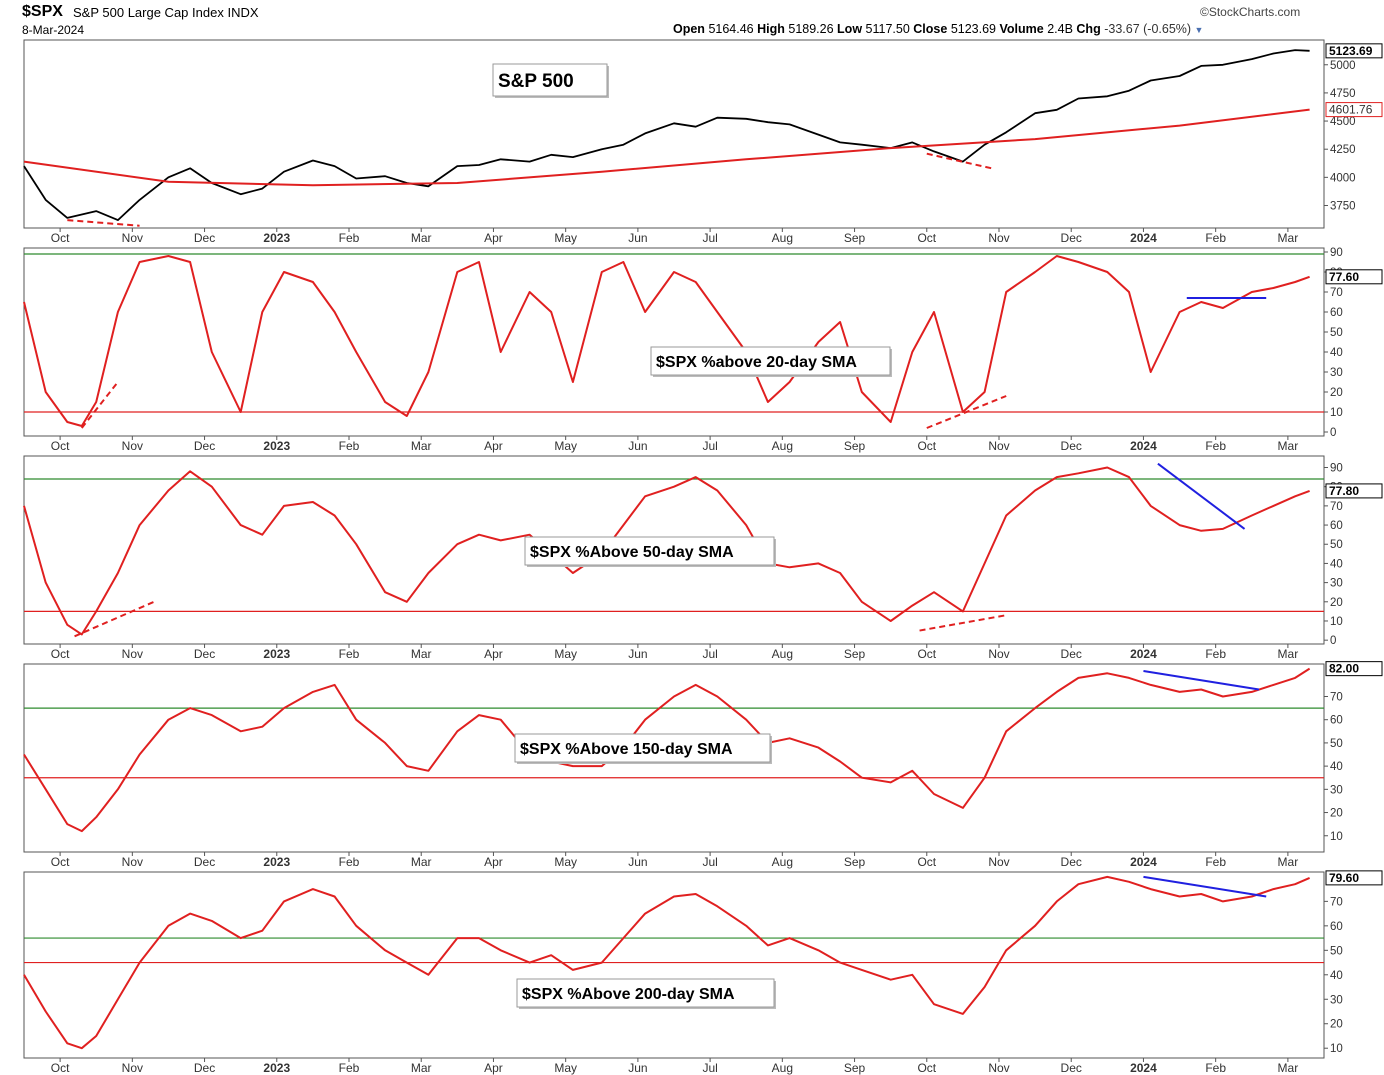  What do you see at coordinates (855, 862) in the screenshot?
I see `x-tick-label-3-11: Sep` at bounding box center [855, 862].